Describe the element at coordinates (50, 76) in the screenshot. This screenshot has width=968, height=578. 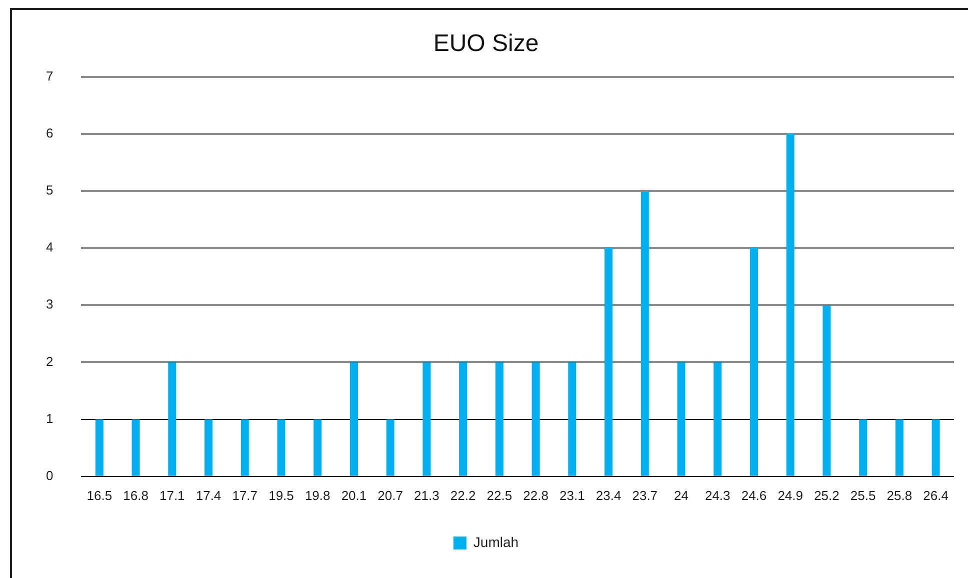
I see `y-tick-label: 7` at that location.